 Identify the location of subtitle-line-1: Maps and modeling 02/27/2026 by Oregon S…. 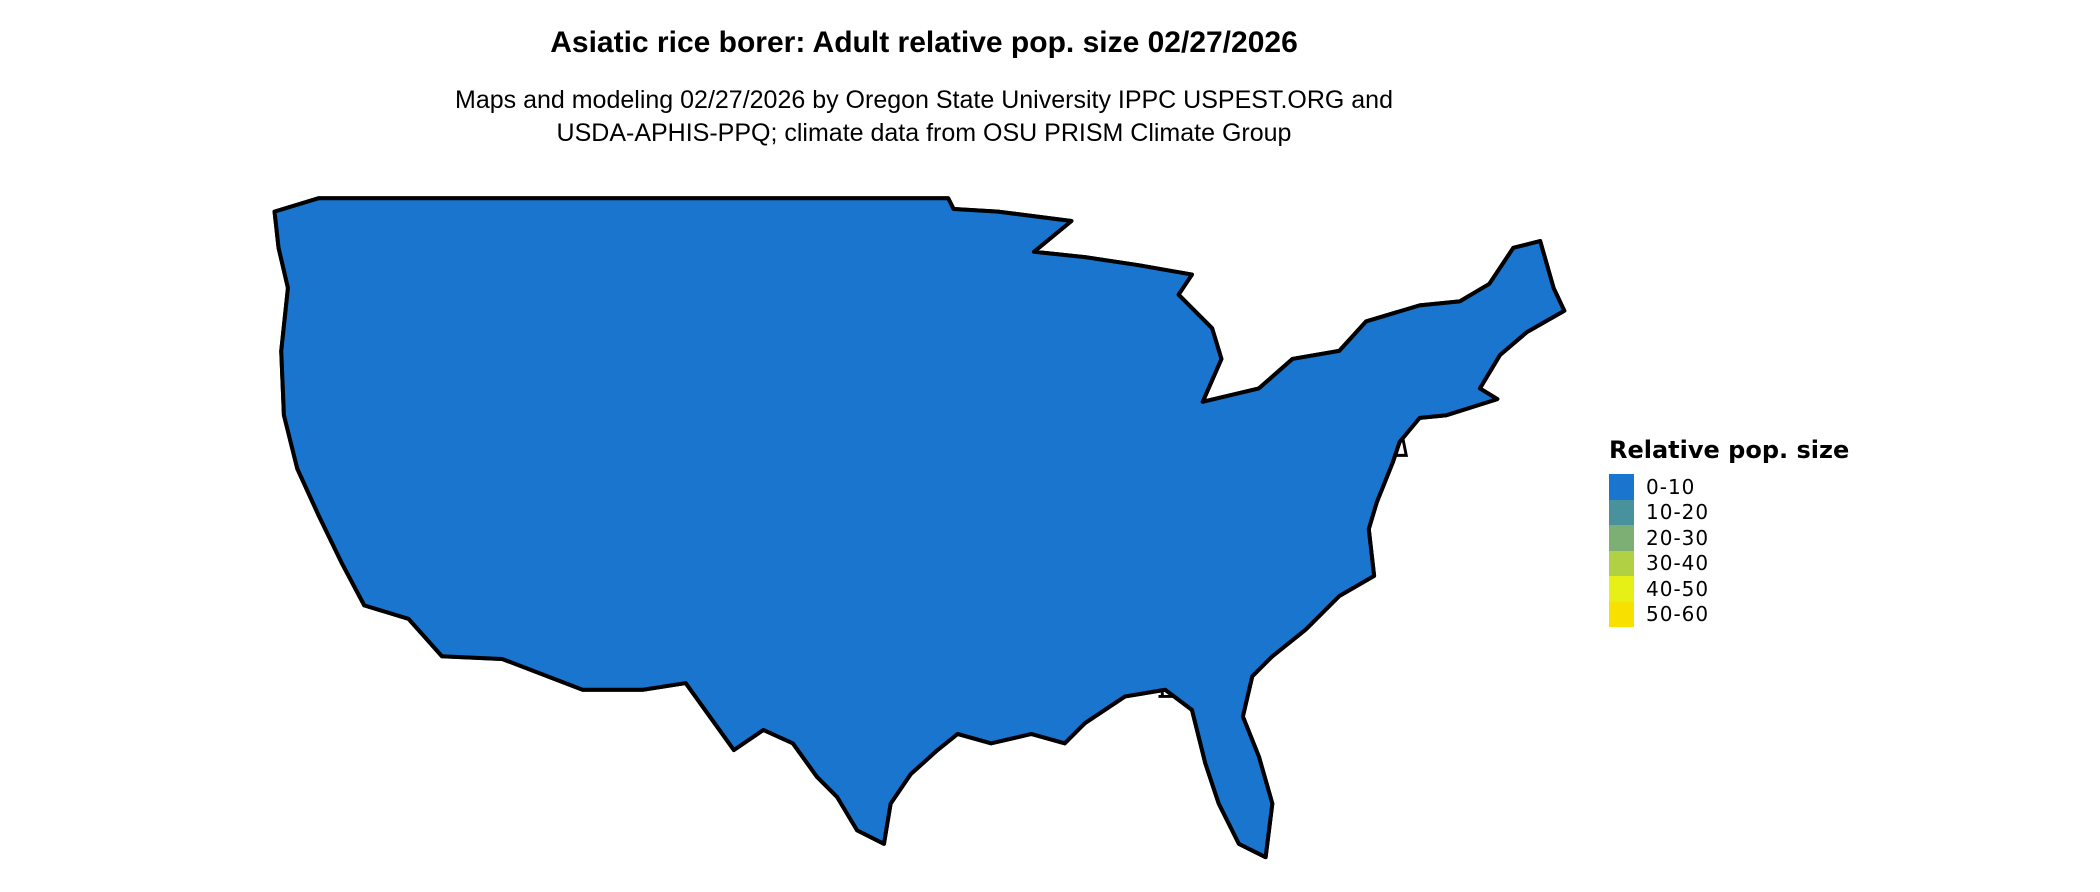
(924, 100).